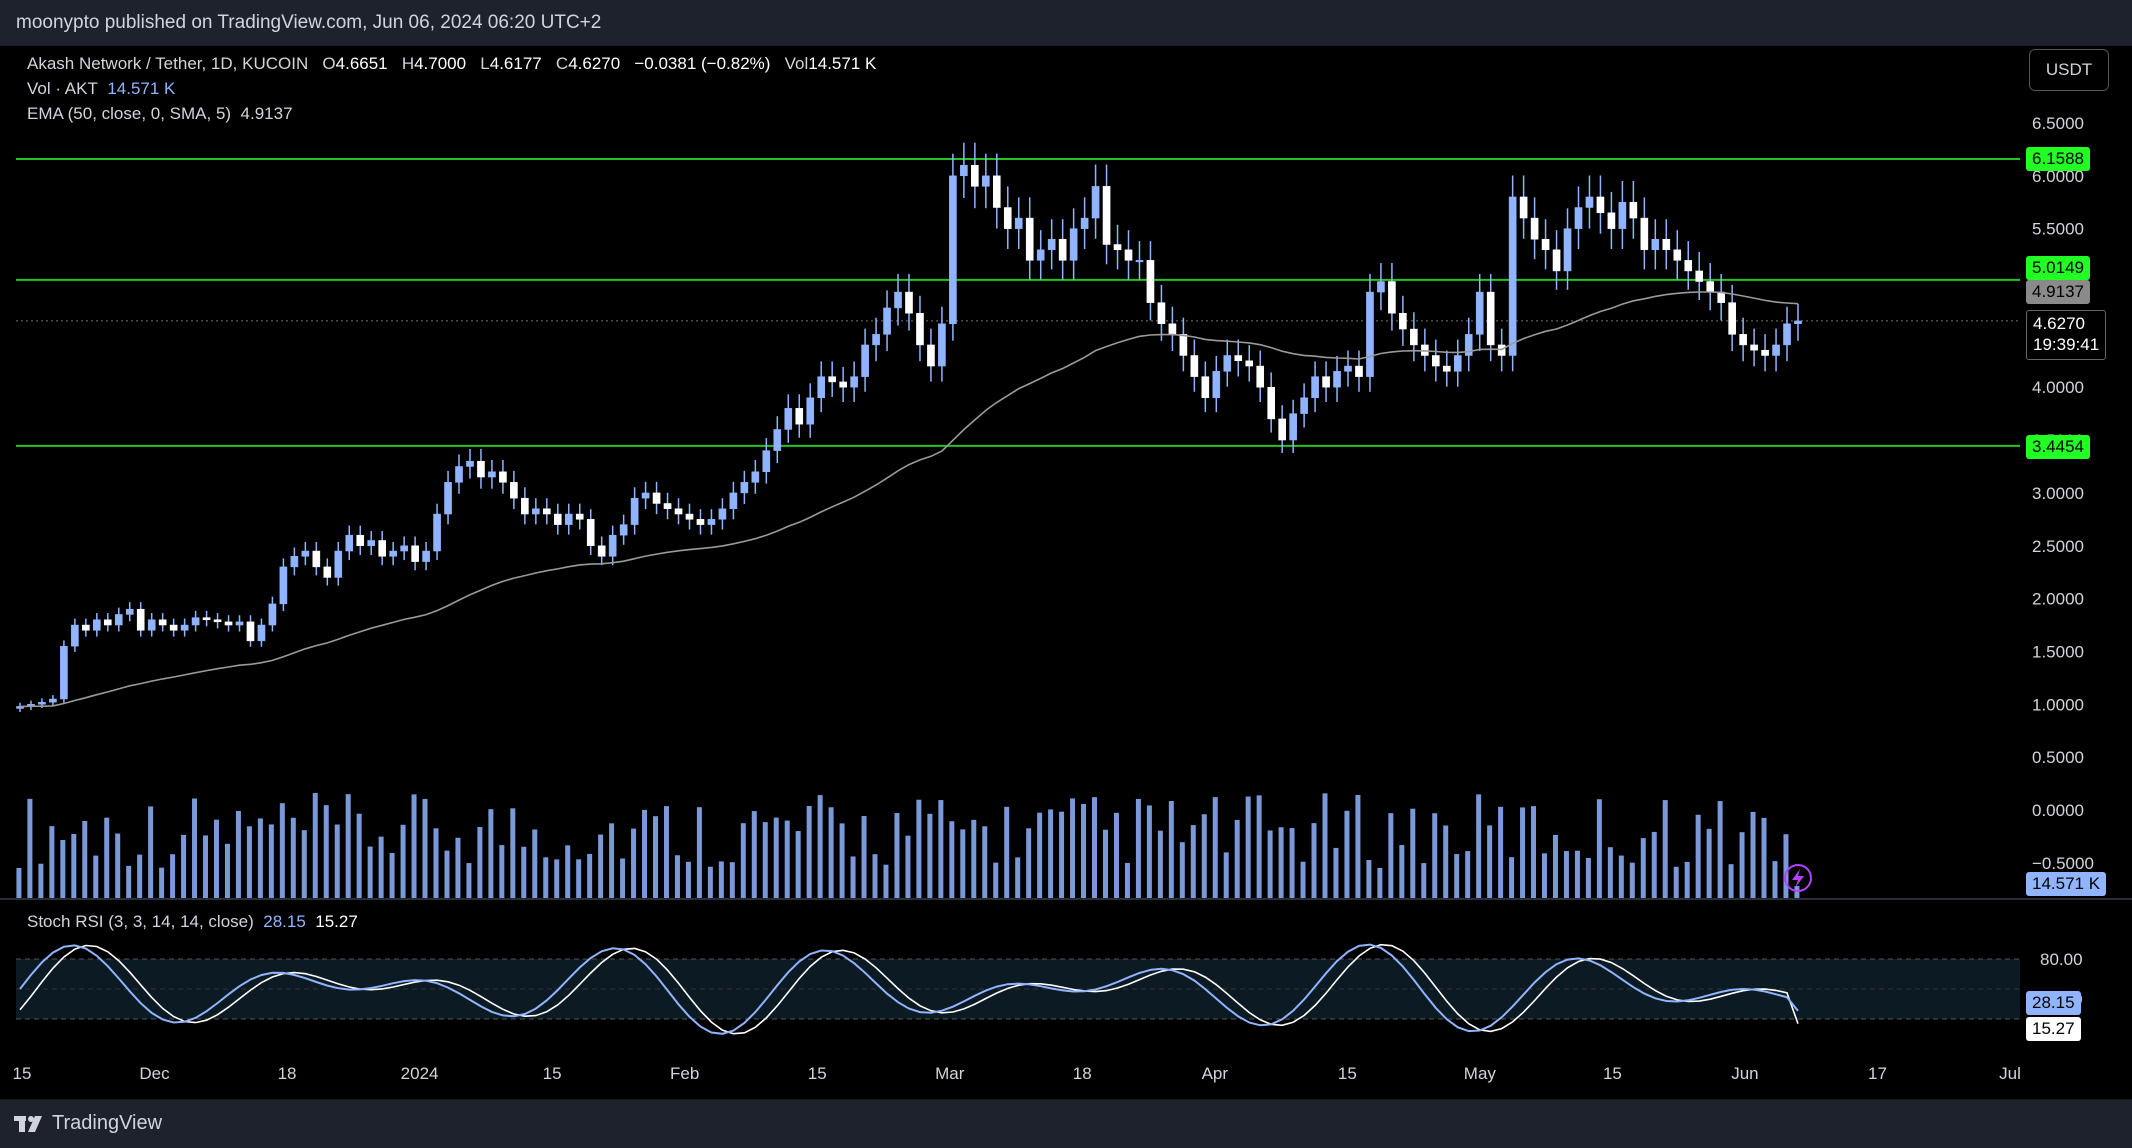 This screenshot has height=1148, width=2132. Describe the element at coordinates (2058, 493) in the screenshot. I see `price-axis-tick: 3.0000` at that location.